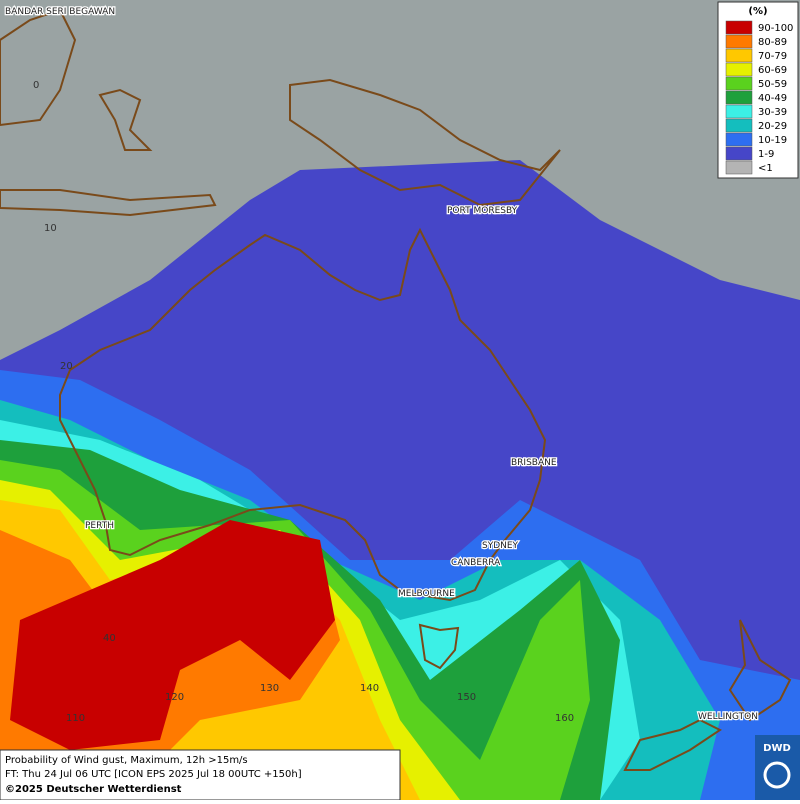 The image size is (800, 804). Describe the element at coordinates (672, 744) in the screenshot. I see `nz-south` at that location.